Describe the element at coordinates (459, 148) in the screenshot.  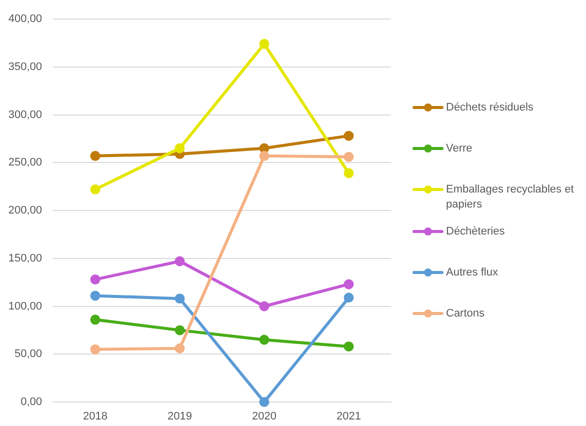
I see `legend-label: Verre` at that location.